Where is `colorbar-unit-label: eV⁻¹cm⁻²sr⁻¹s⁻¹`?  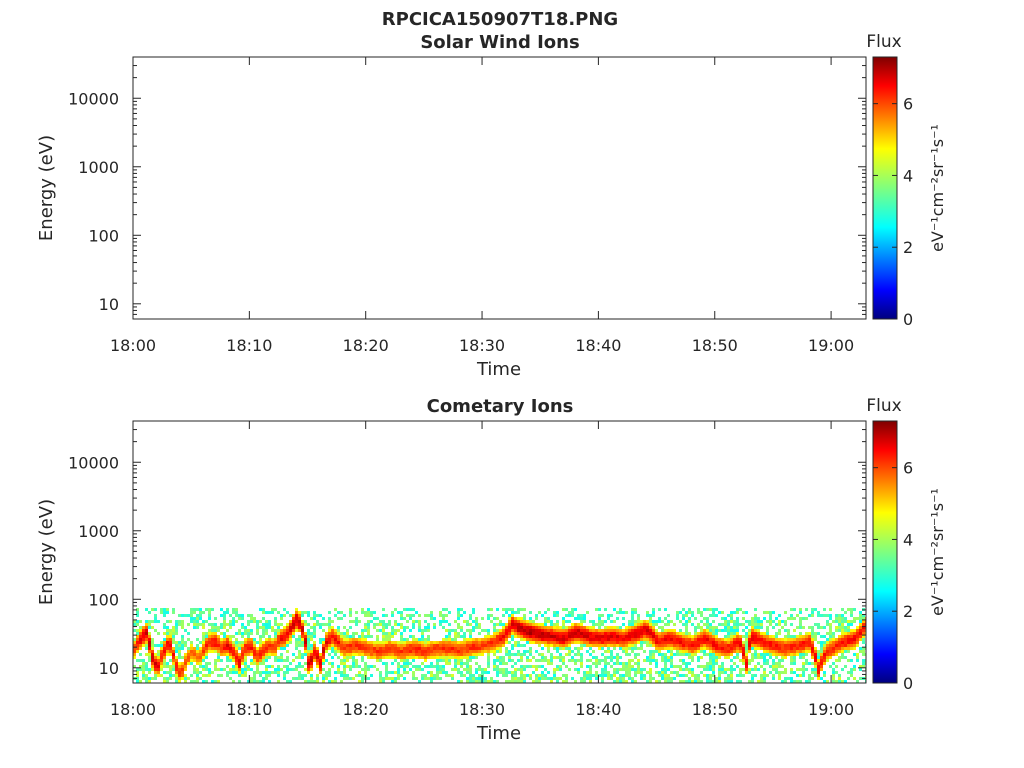
colorbar-unit-label: eV⁻¹cm⁻²sr⁻¹s⁻¹ is located at coordinates (937, 552).